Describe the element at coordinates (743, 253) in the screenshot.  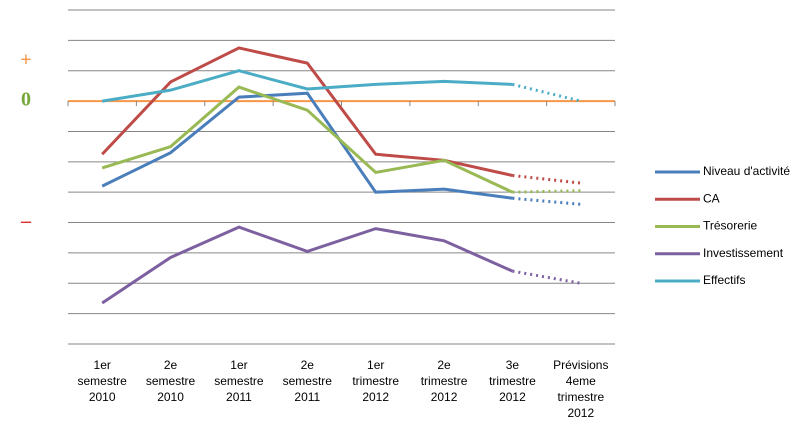
I see `legend-label: Investissement` at that location.